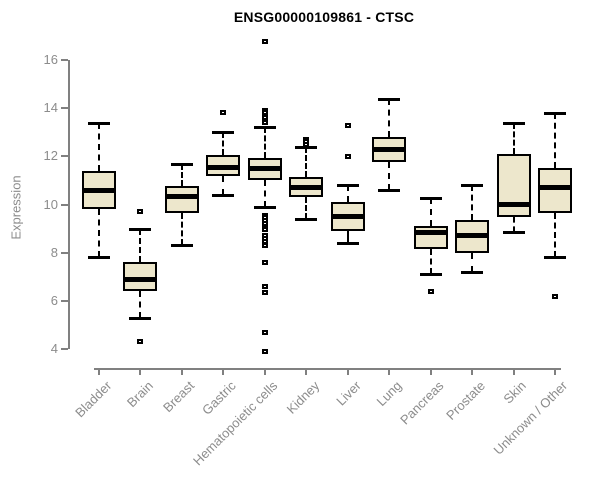  I want to click on x-axis-line, so click(327, 369).